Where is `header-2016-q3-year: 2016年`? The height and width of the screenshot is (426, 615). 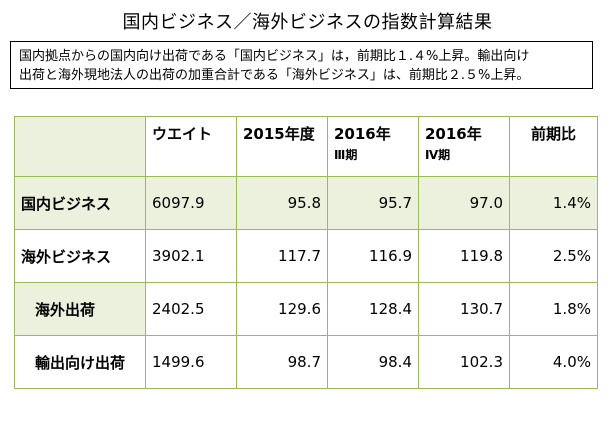
header-2016-q3-year: 2016年 is located at coordinates (362, 134).